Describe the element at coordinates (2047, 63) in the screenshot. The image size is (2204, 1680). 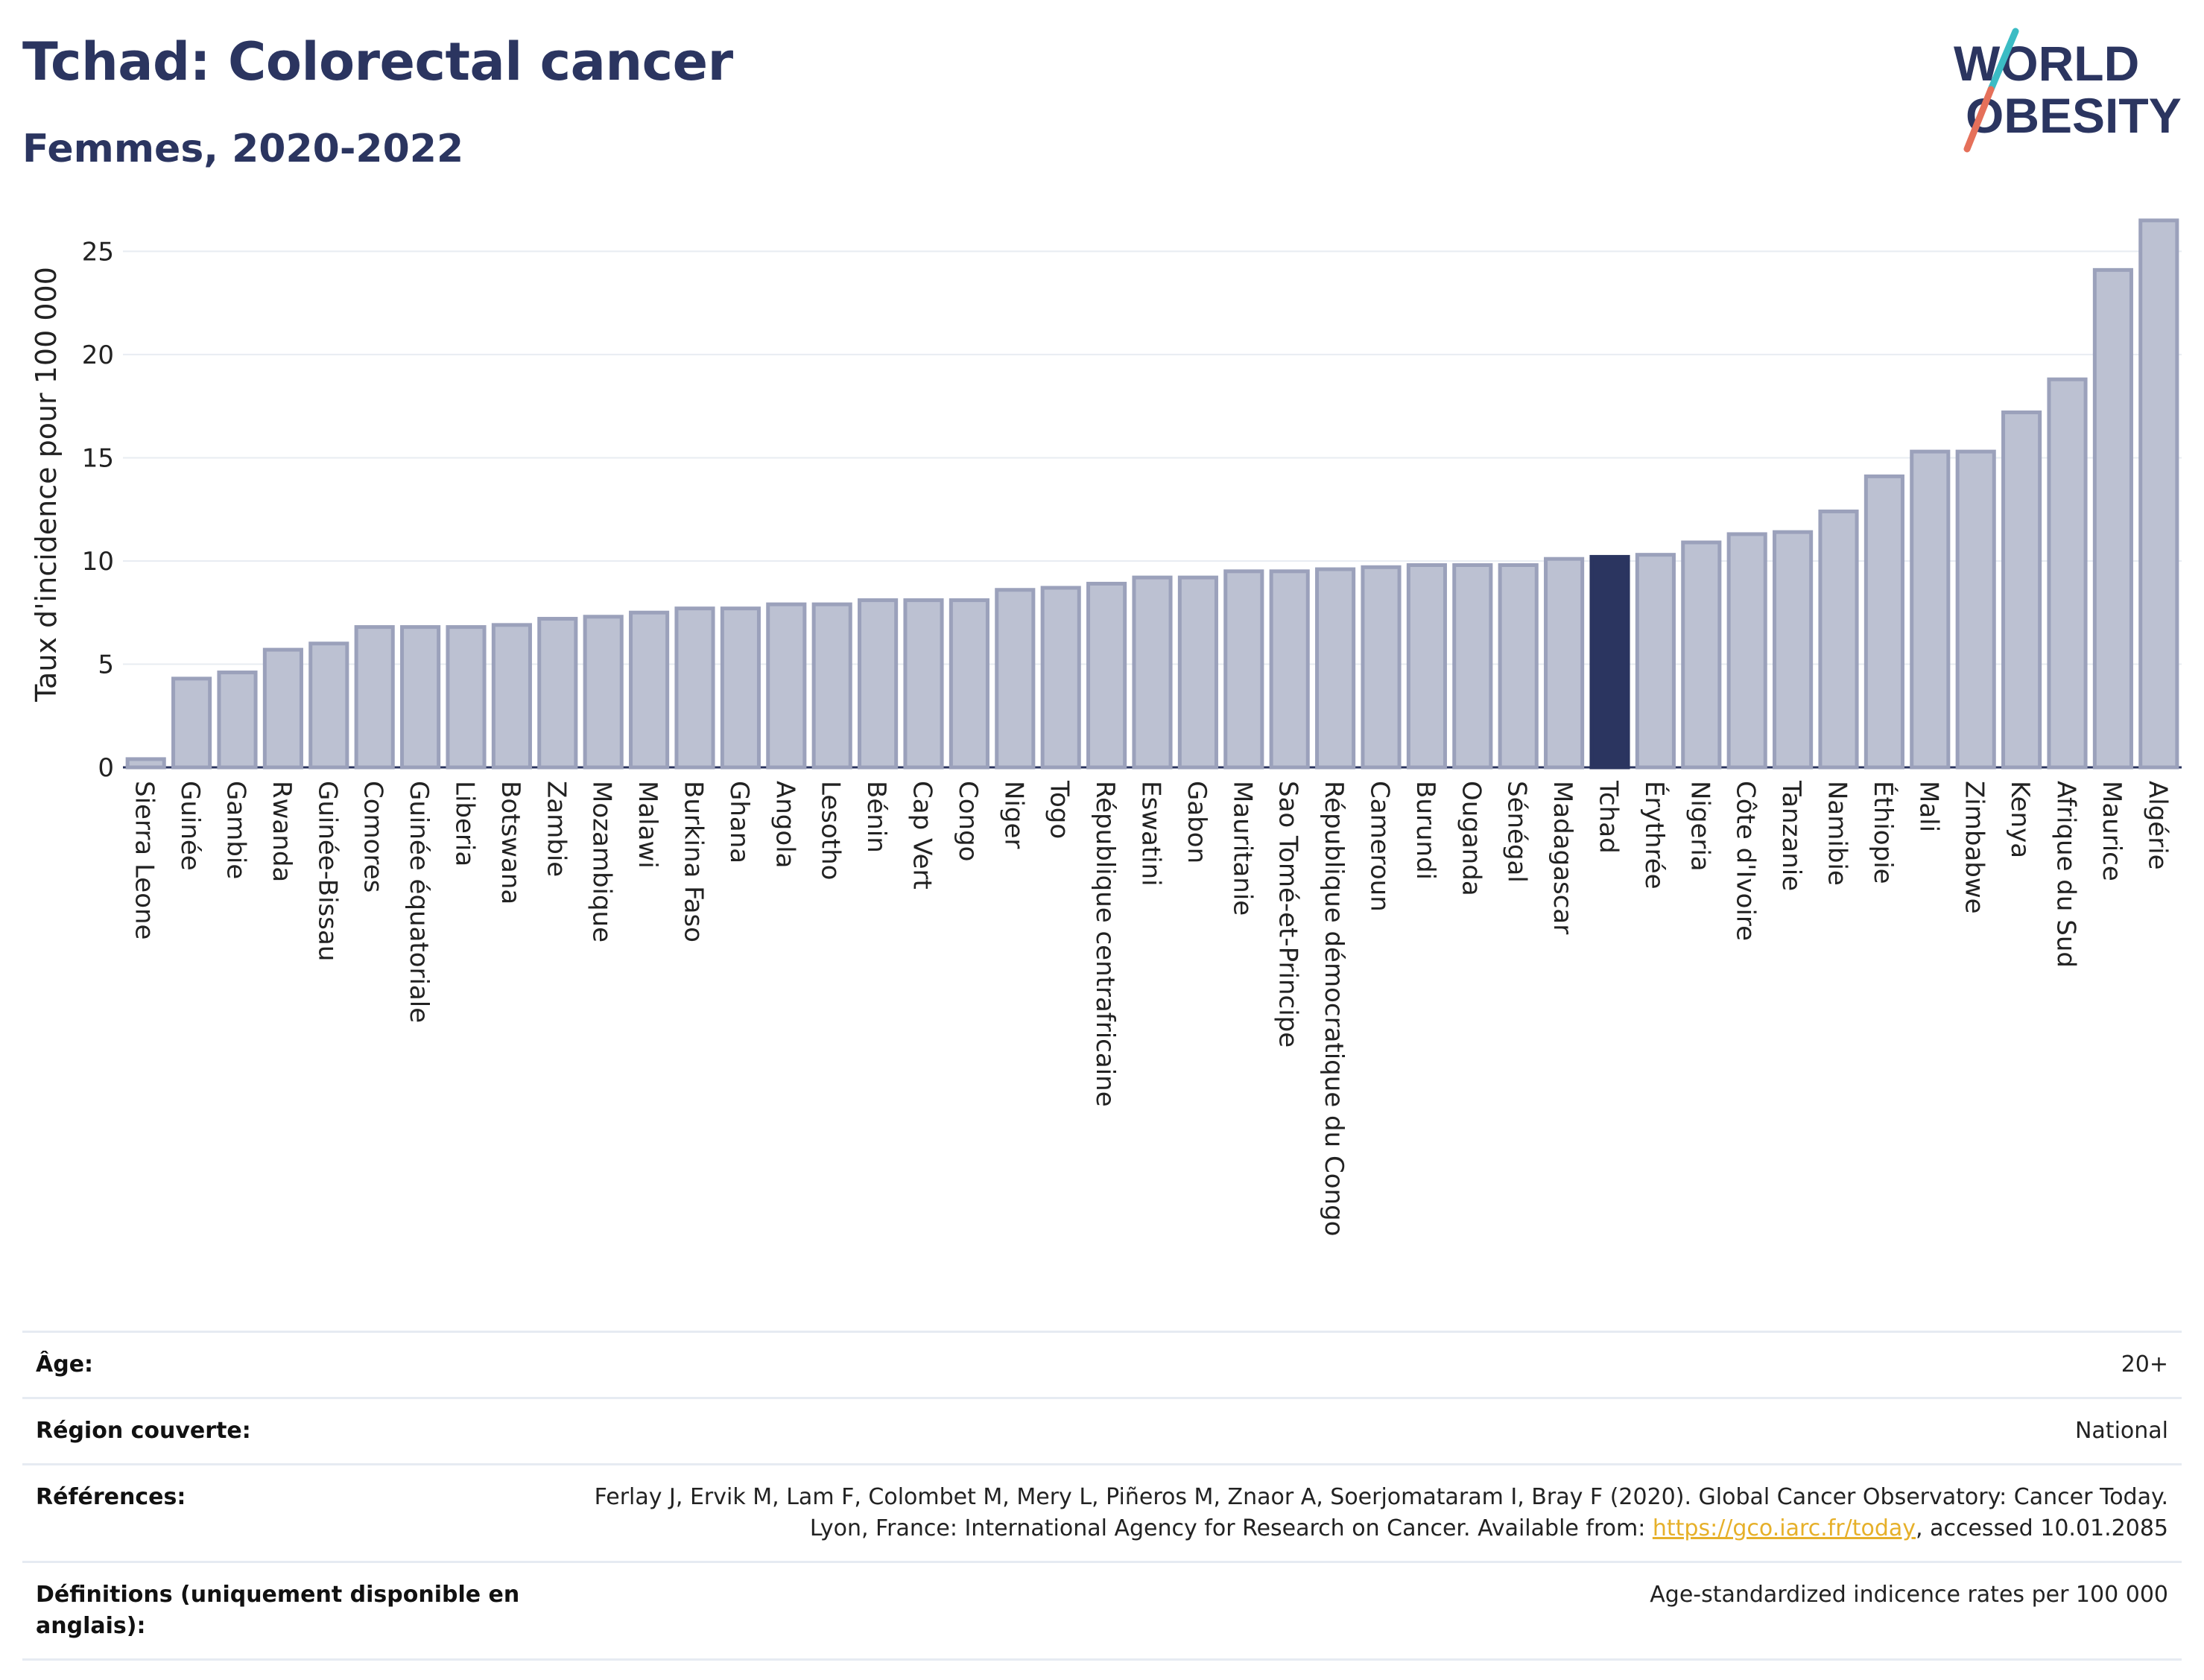
I see `logo-line1: WORLD` at that location.